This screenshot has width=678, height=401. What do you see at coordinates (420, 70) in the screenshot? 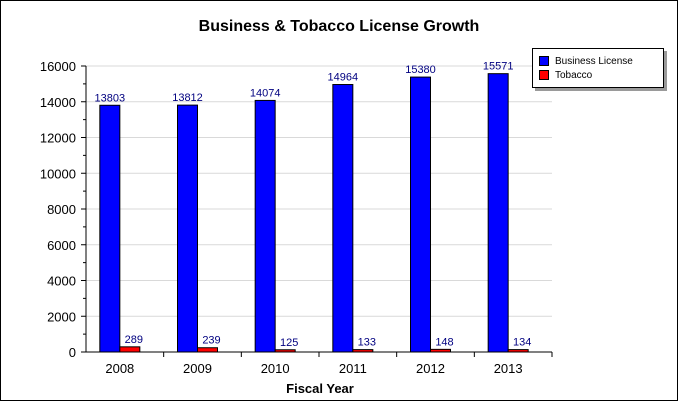
I see `data-label: 15380` at bounding box center [420, 70].